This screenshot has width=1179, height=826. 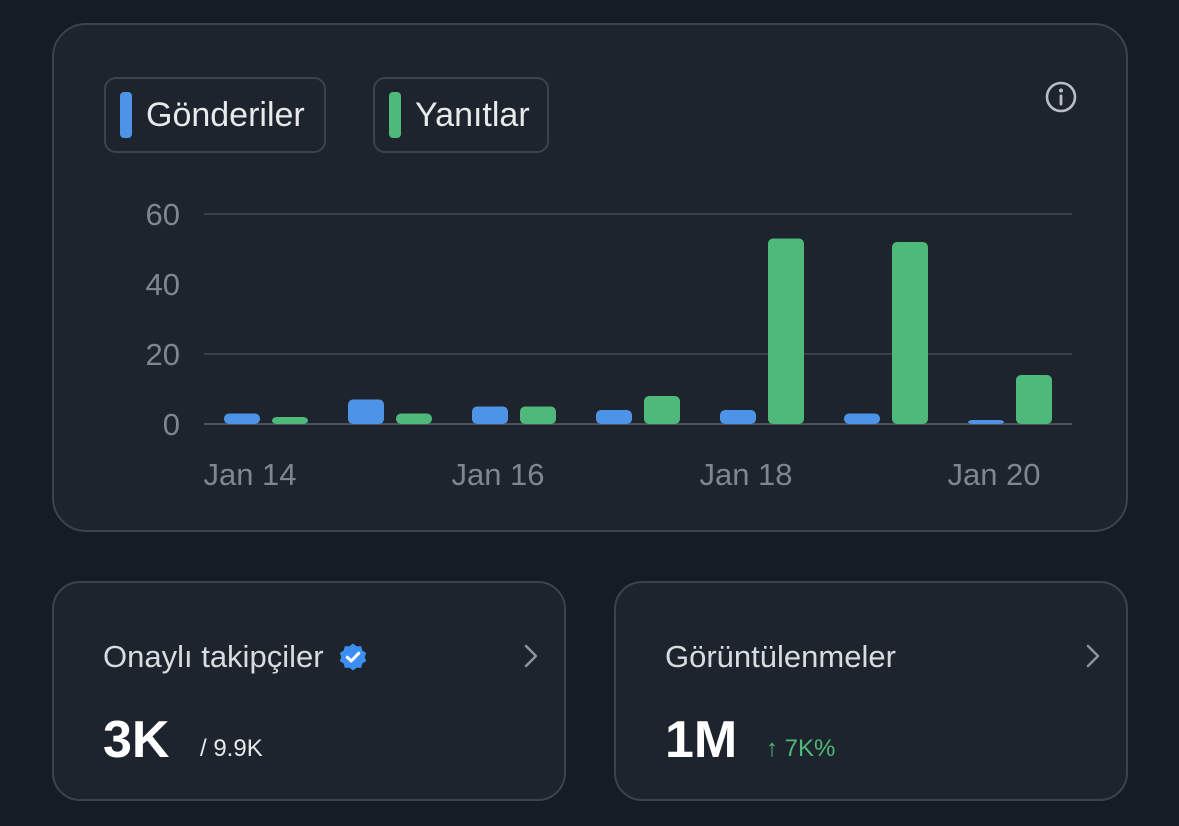 What do you see at coordinates (701, 740) in the screenshot?
I see `views-value: 1M` at bounding box center [701, 740].